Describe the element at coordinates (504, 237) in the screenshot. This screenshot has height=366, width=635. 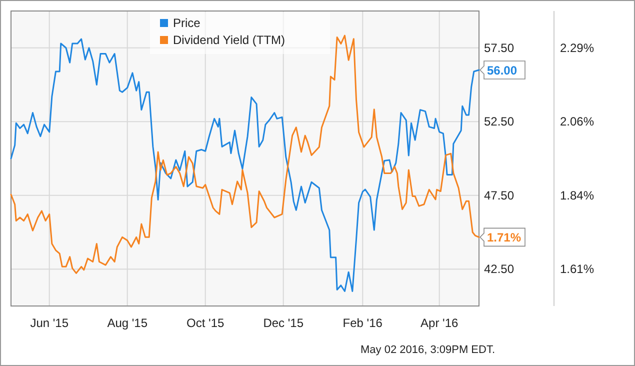
I see `data-label: 1.71%` at that location.